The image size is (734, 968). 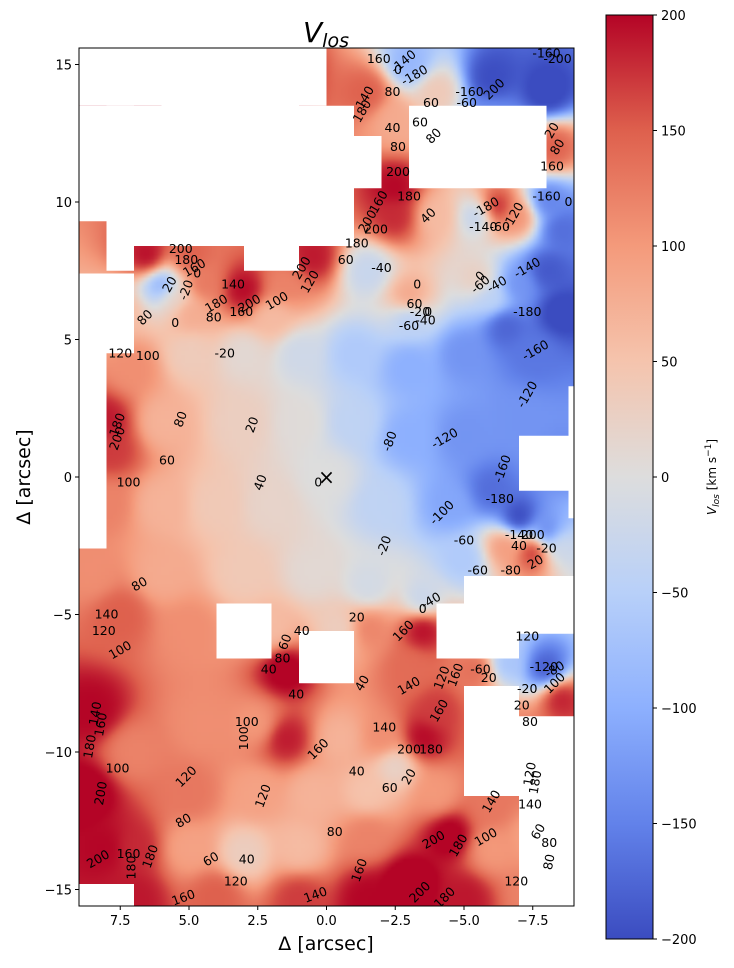 What do you see at coordinates (189, 921) in the screenshot?
I see `x-tick-label: 5.0` at bounding box center [189, 921].